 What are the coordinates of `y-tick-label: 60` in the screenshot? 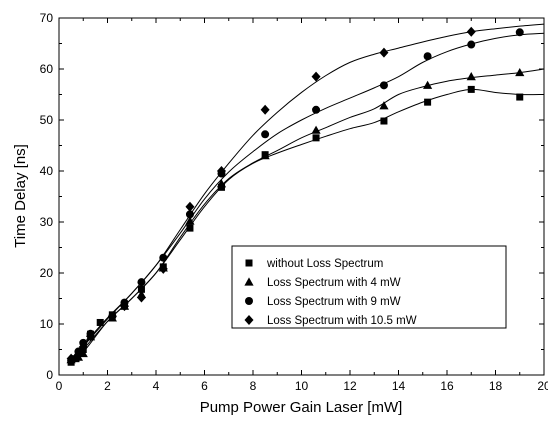 It's located at (47, 69).